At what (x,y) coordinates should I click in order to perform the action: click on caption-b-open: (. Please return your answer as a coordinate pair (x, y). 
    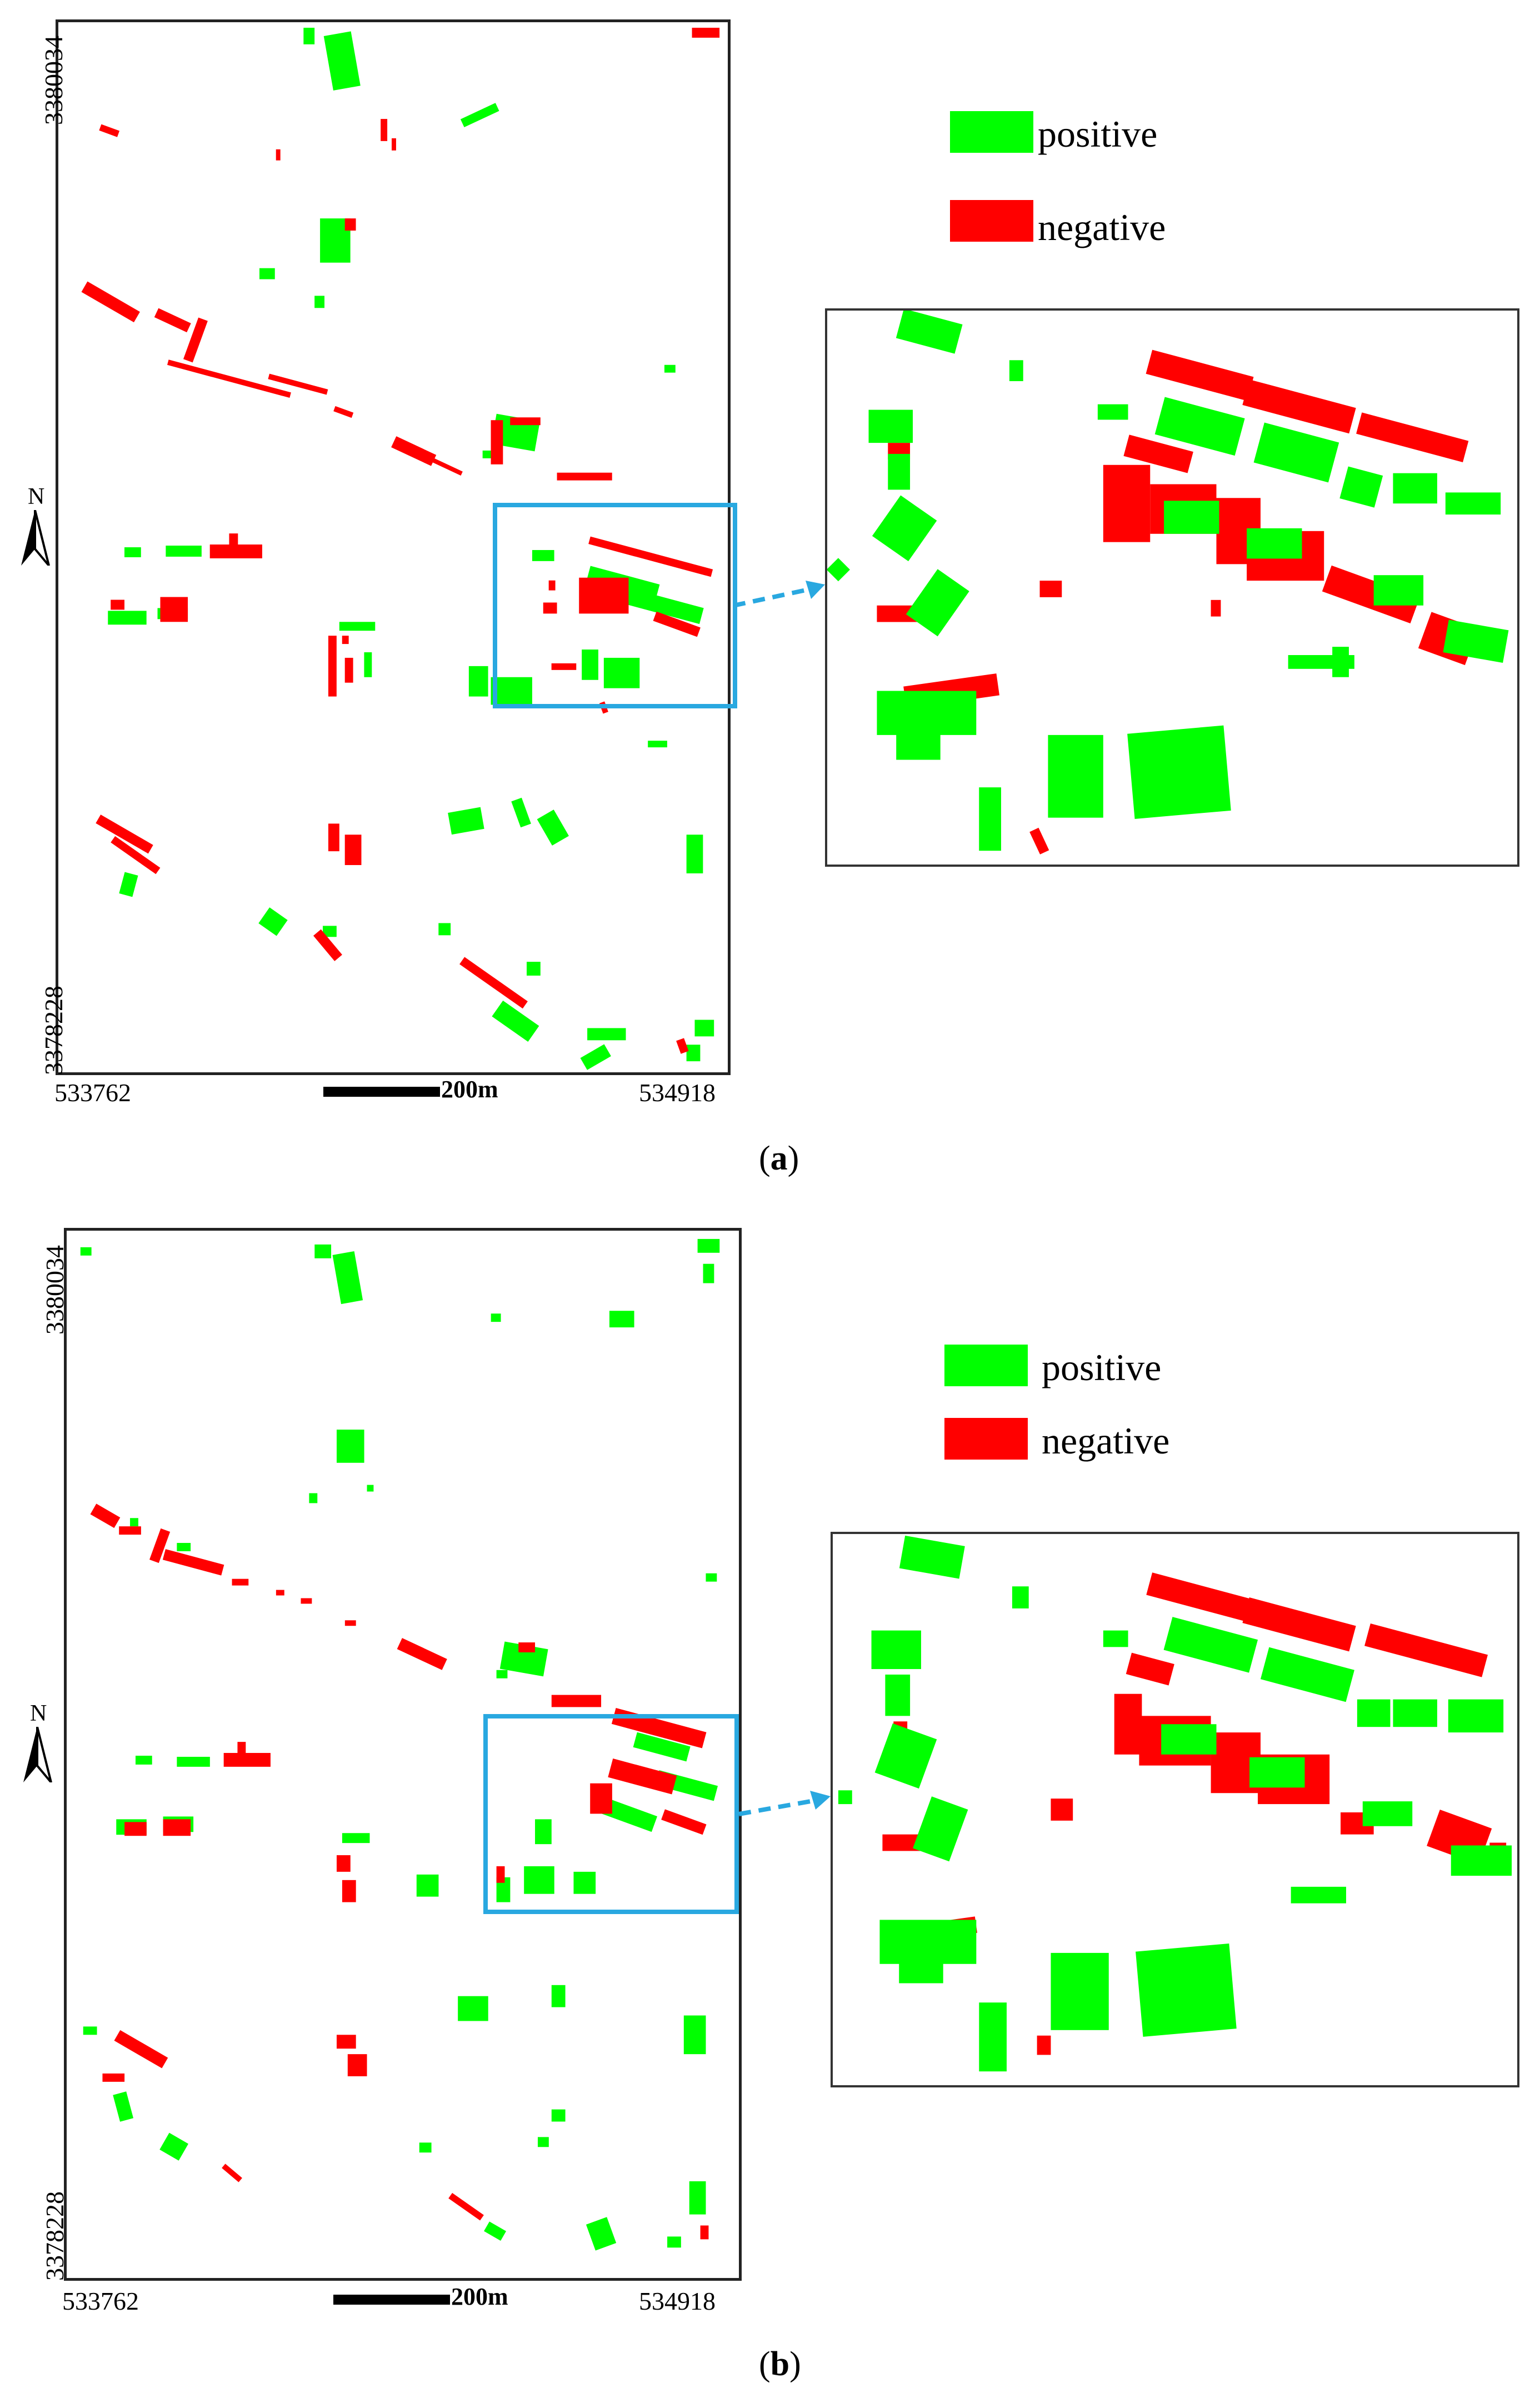
    Looking at the image, I should click on (765, 2364).